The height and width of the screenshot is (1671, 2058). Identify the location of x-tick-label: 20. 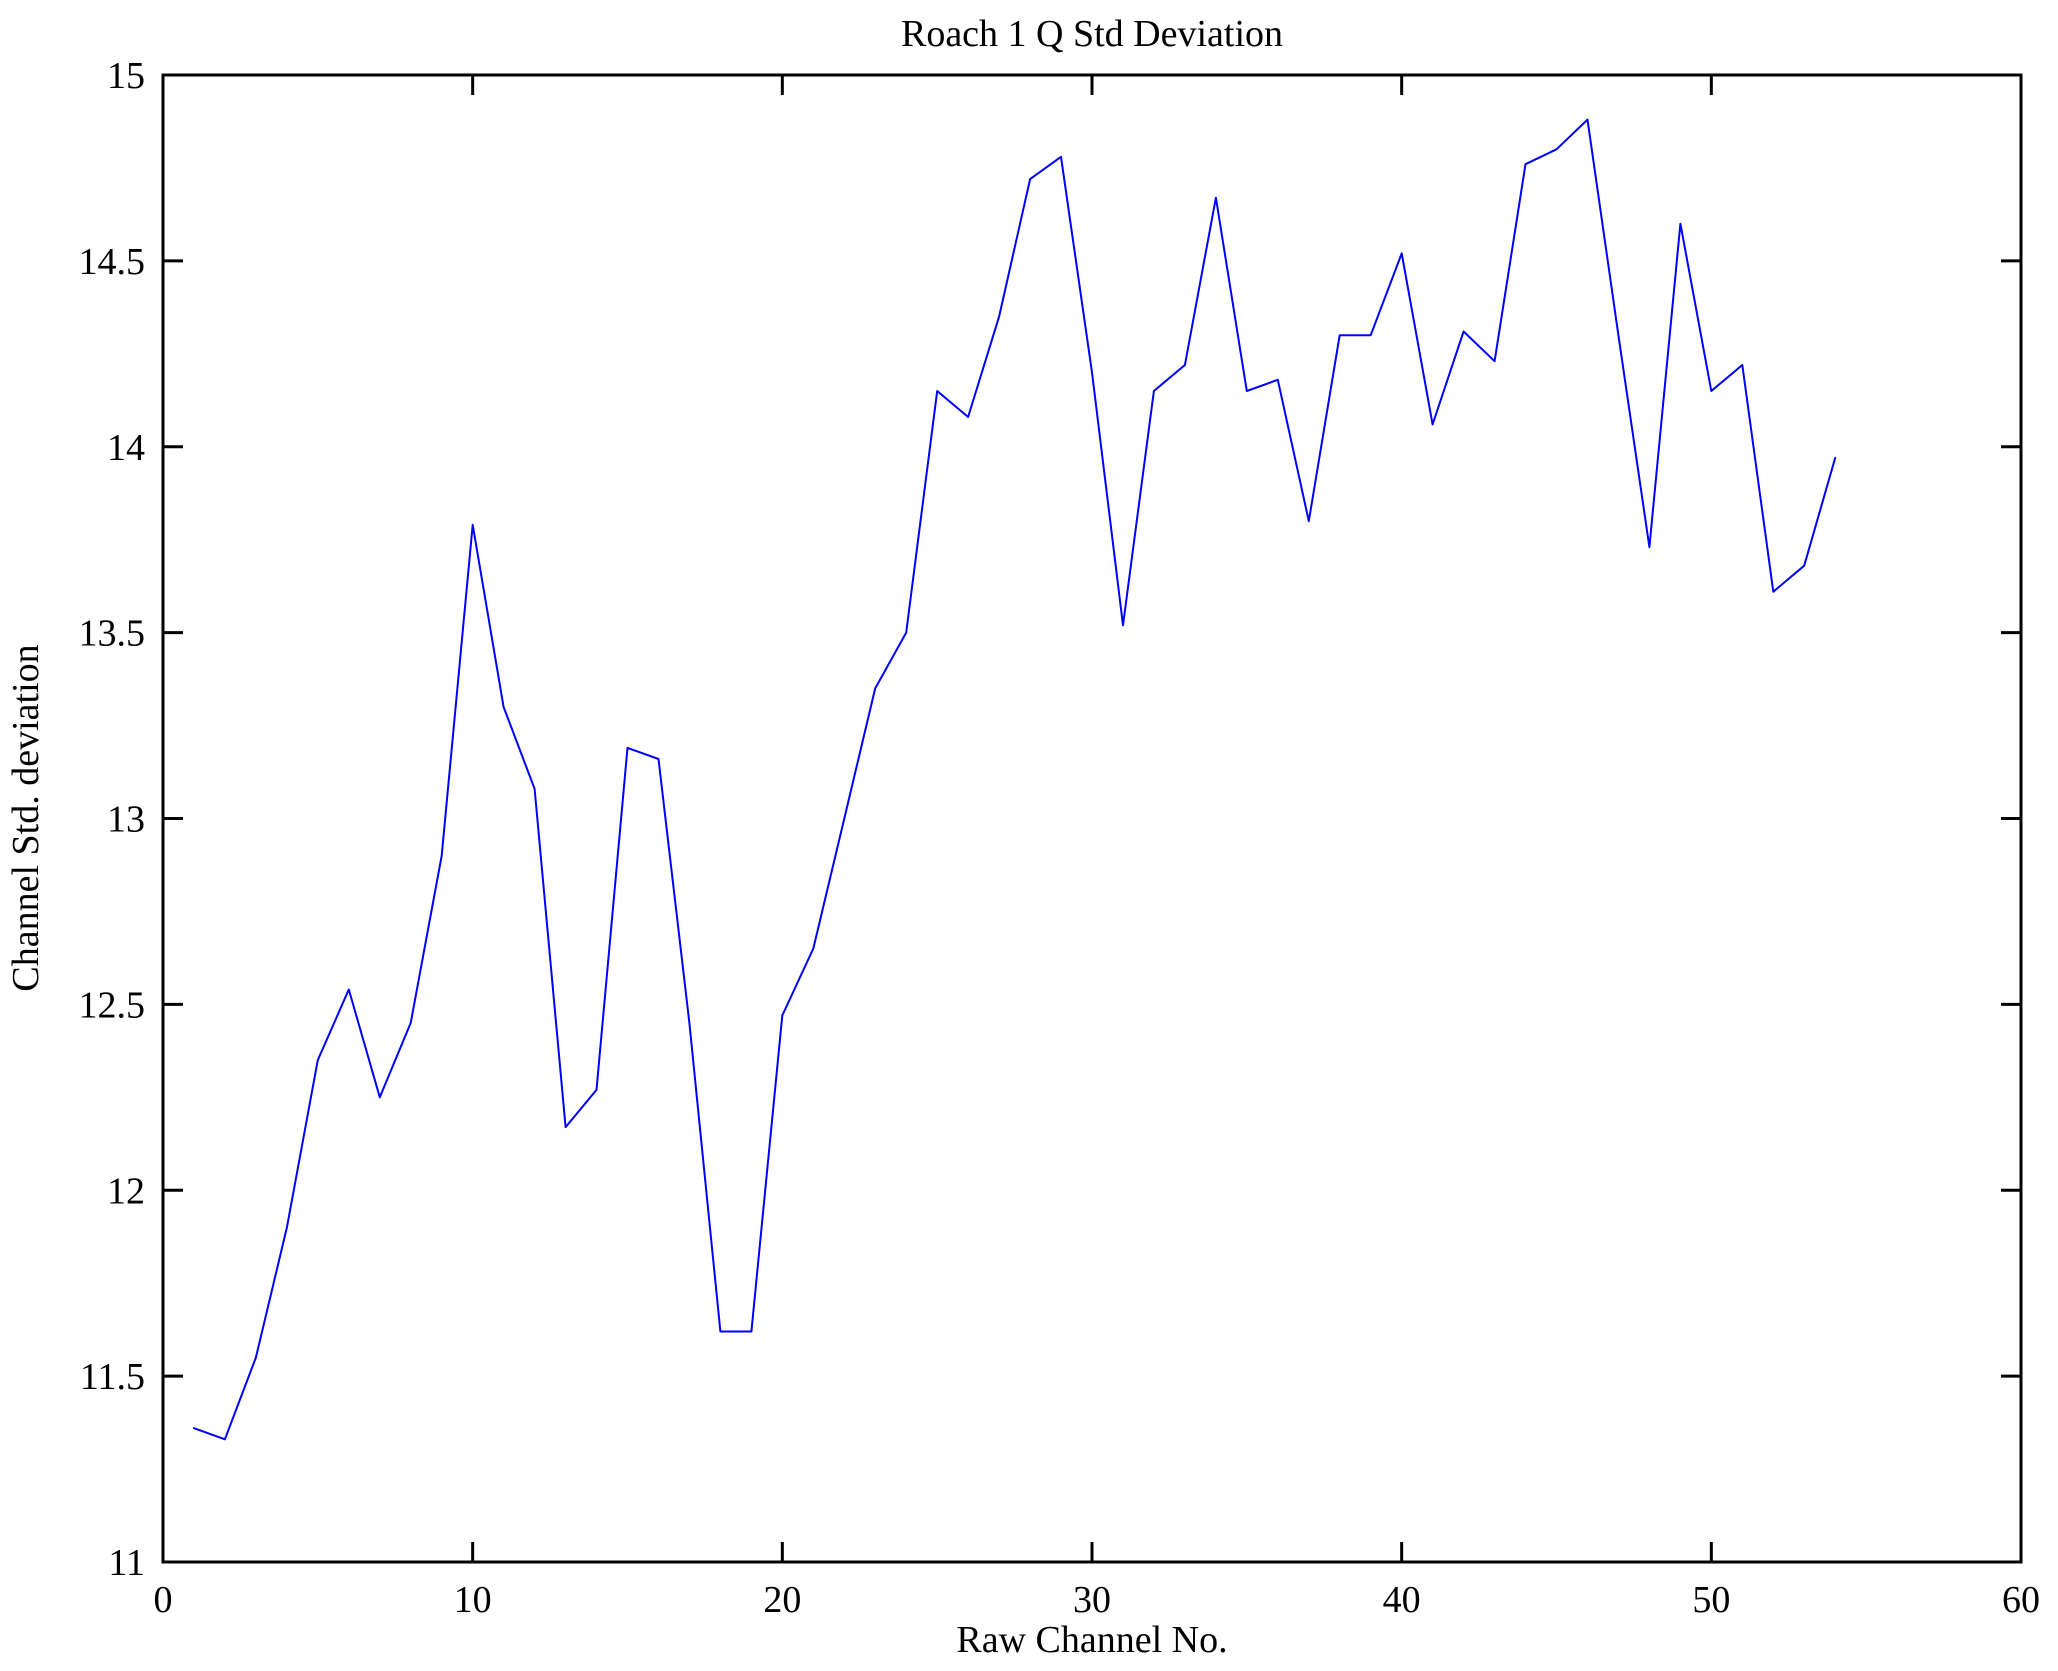
(782, 1600).